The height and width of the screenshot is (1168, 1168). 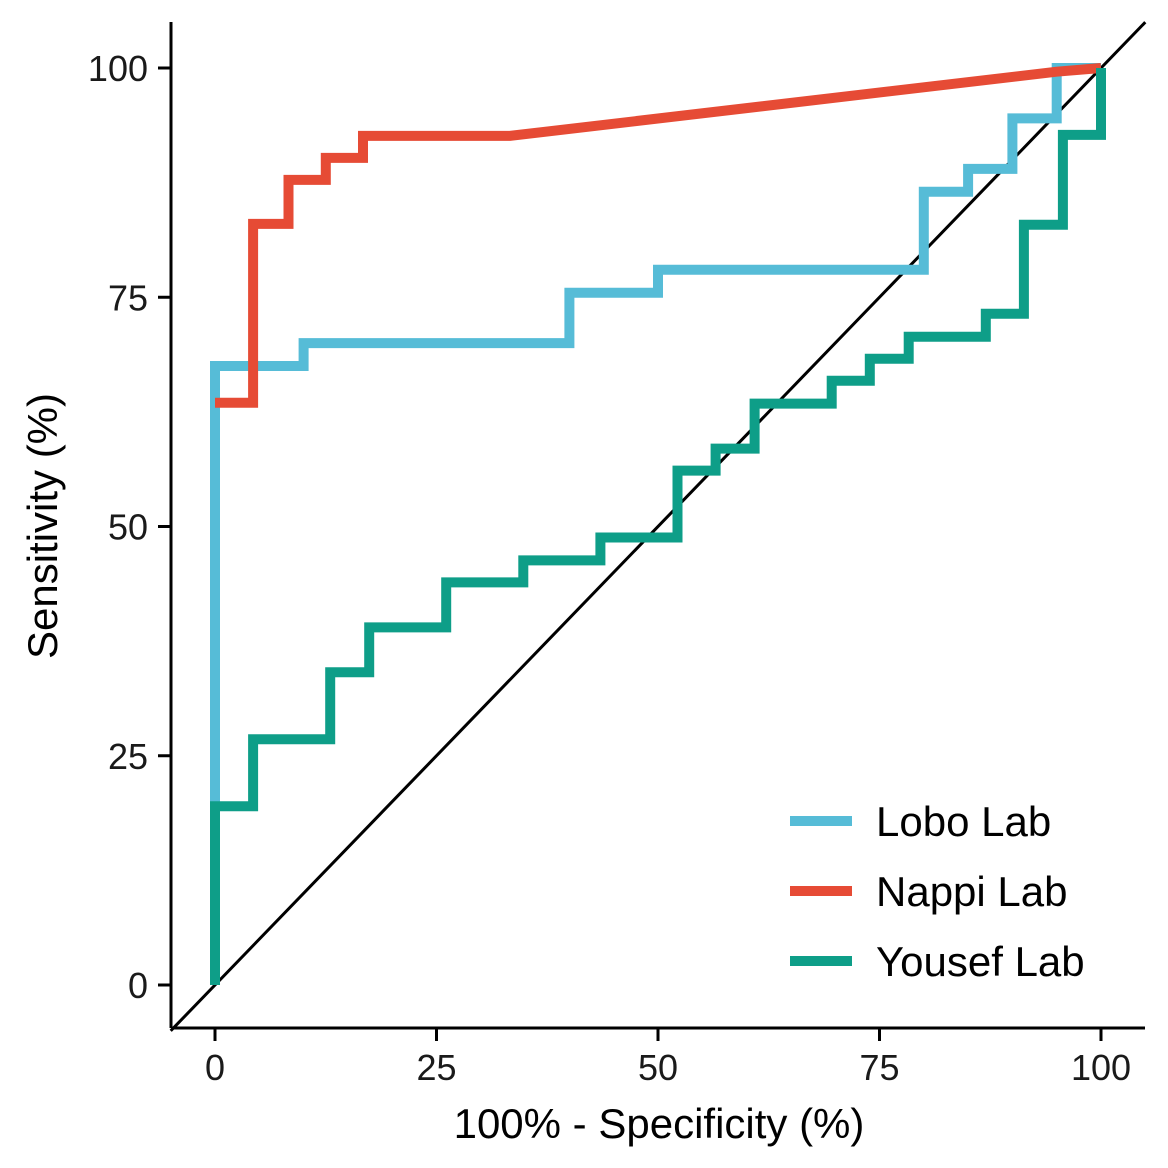 I want to click on legend-label: Lobo Lab, so click(x=963, y=821).